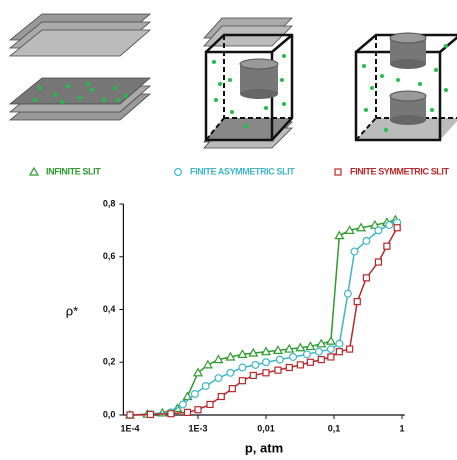  Describe the element at coordinates (197, 428) in the screenshot. I see `x-tick-label: 1E-3` at that location.